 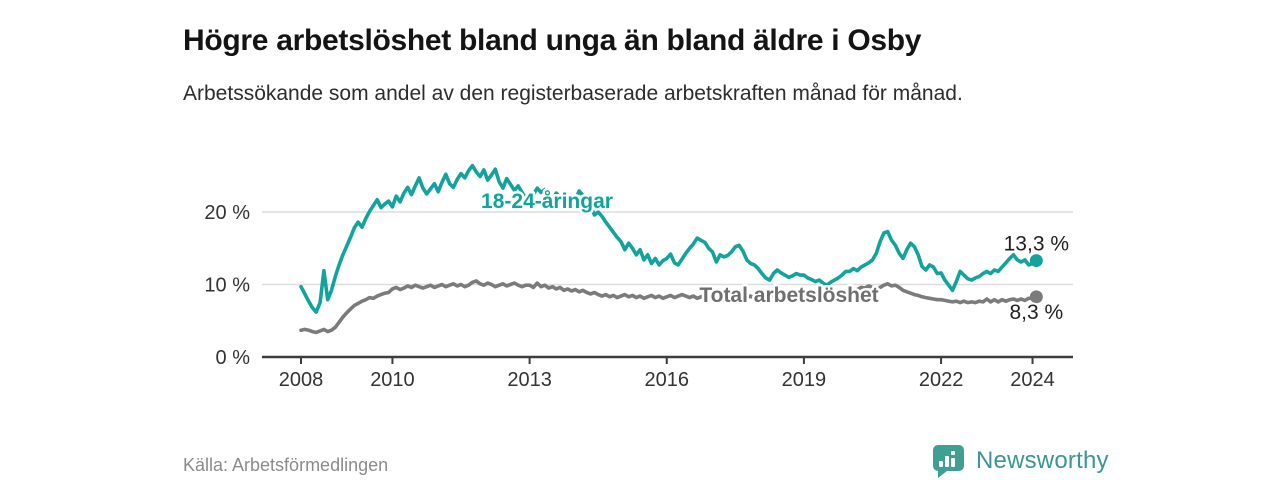 I want to click on x-axis-tick-label: 2024, so click(x=1032, y=380).